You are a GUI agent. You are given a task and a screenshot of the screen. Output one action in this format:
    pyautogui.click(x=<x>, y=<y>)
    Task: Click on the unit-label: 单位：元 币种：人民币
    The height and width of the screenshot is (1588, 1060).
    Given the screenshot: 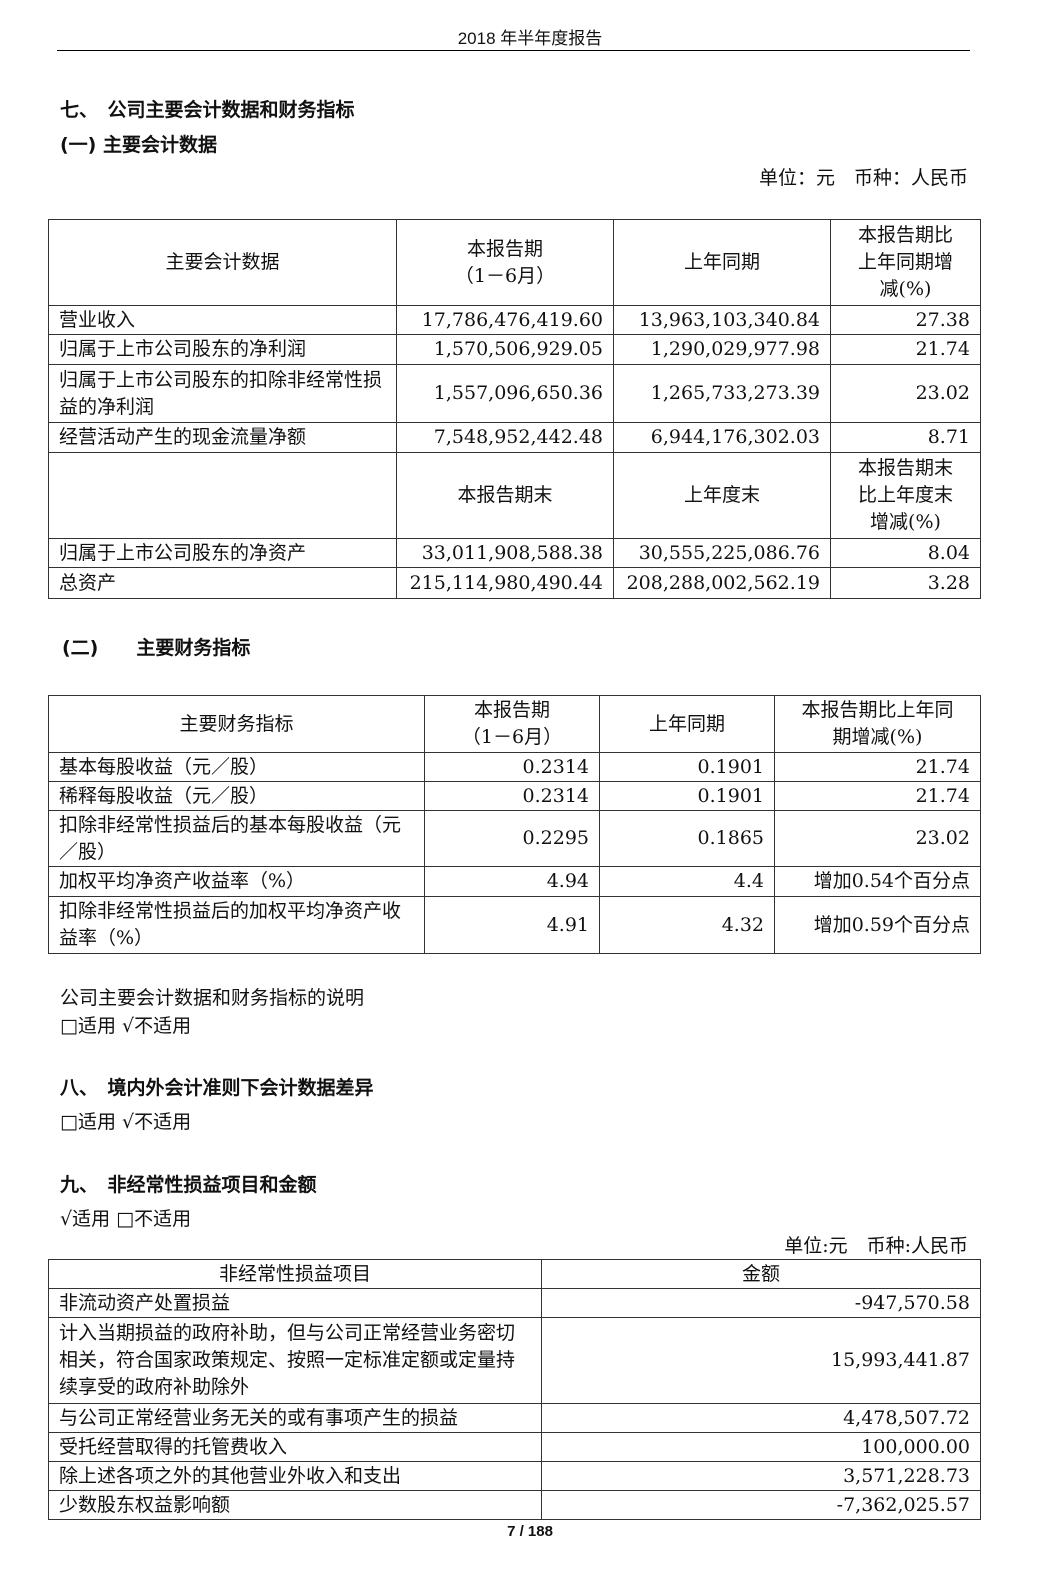 What is the action you would take?
    pyautogui.click(x=863, y=178)
    